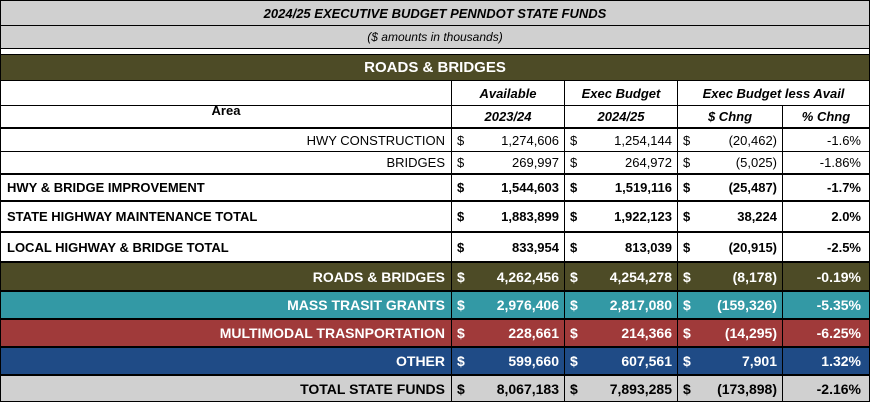 The width and height of the screenshot is (872, 404). Describe the element at coordinates (838, 333) in the screenshot. I see `pct-value: -6.25%` at that location.